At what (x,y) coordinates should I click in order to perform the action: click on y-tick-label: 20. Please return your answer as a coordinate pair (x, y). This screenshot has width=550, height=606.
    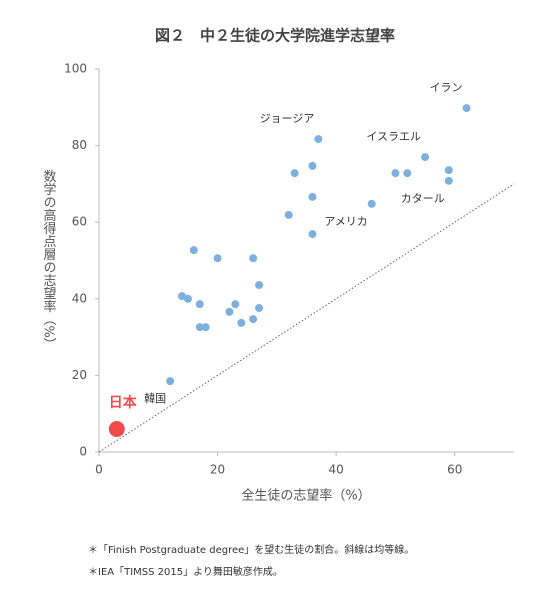
    Looking at the image, I should click on (79, 375).